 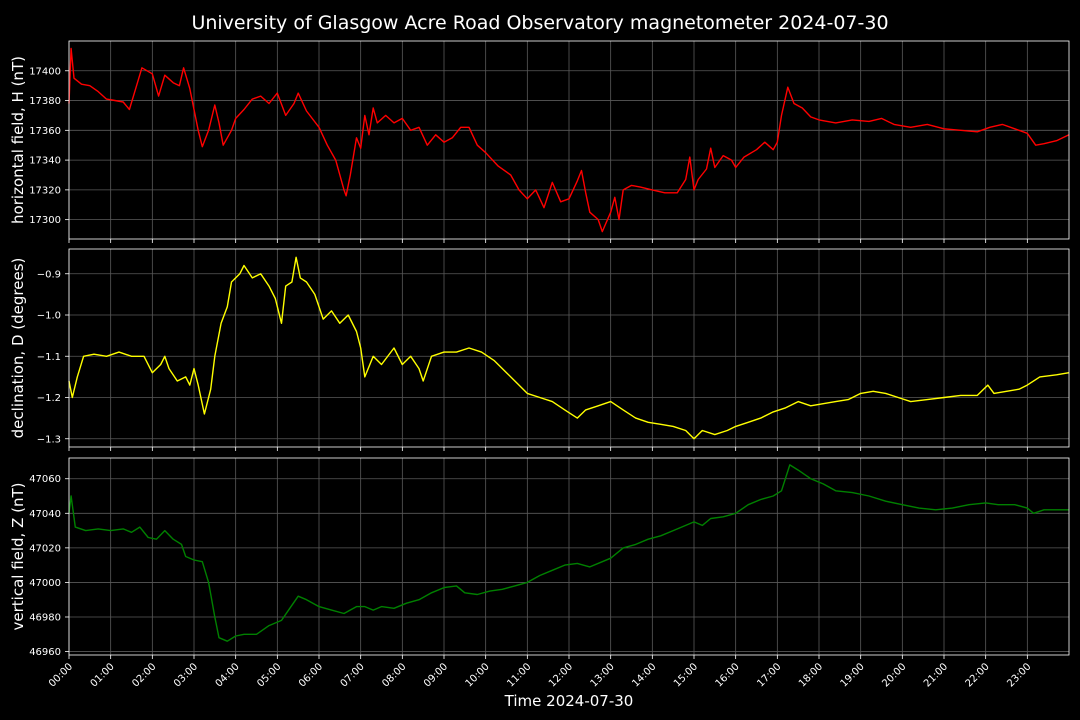 What do you see at coordinates (45, 548) in the screenshot?
I see `y-tick-label: 47020` at bounding box center [45, 548].